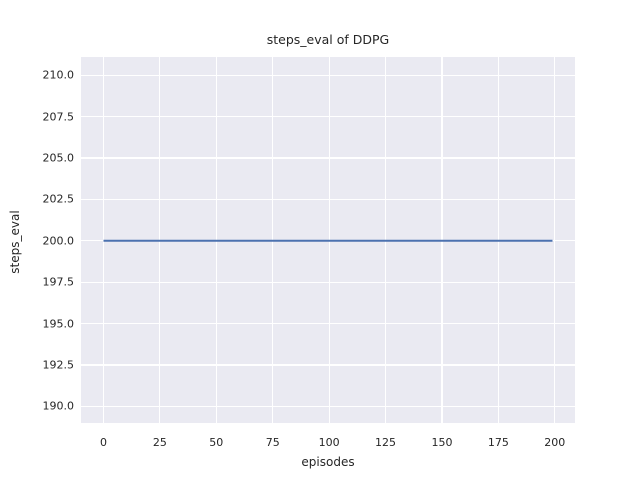 Image resolution: width=640 pixels, height=480 pixels. I want to click on y-tick-label: 192.5, so click(58, 365).